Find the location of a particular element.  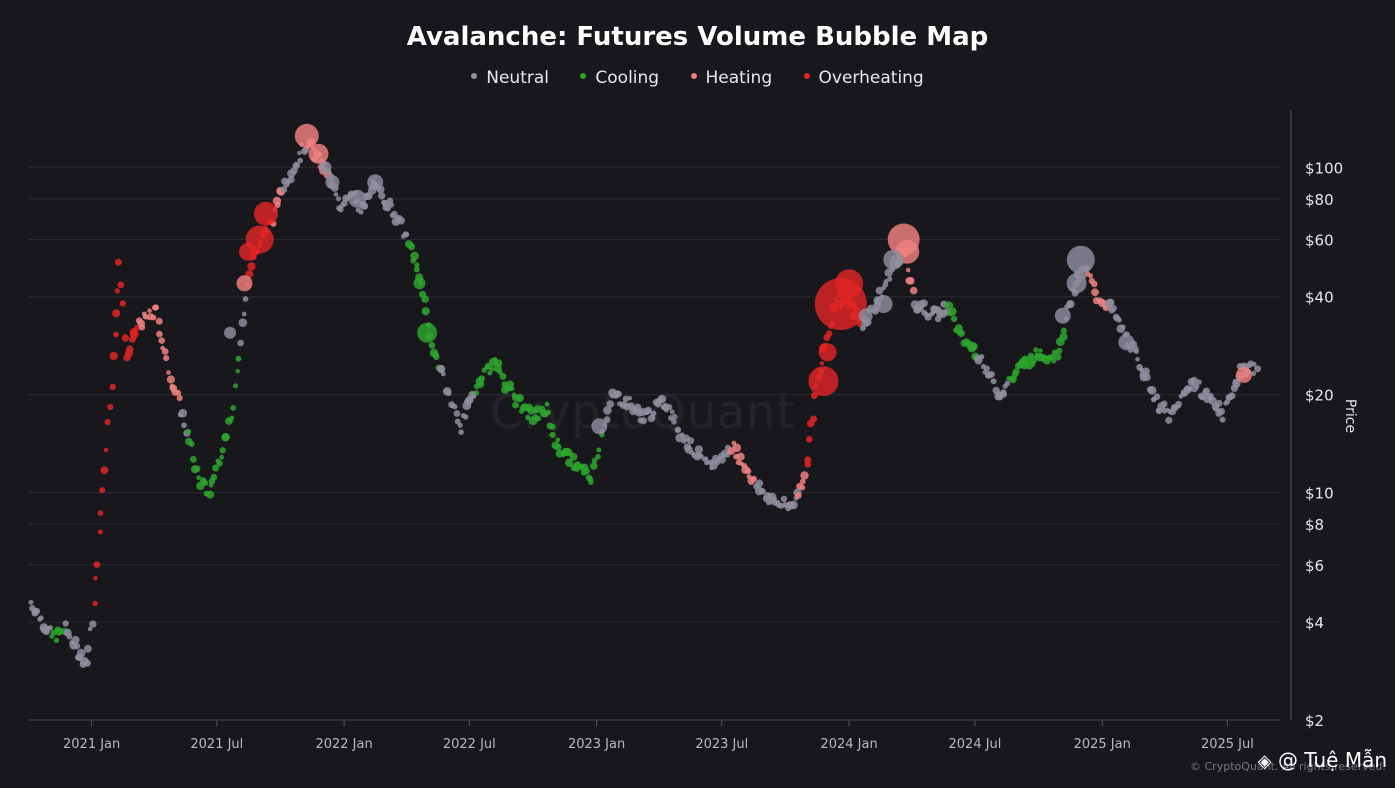

legend-item-heating: Heating is located at coordinates (731, 78).